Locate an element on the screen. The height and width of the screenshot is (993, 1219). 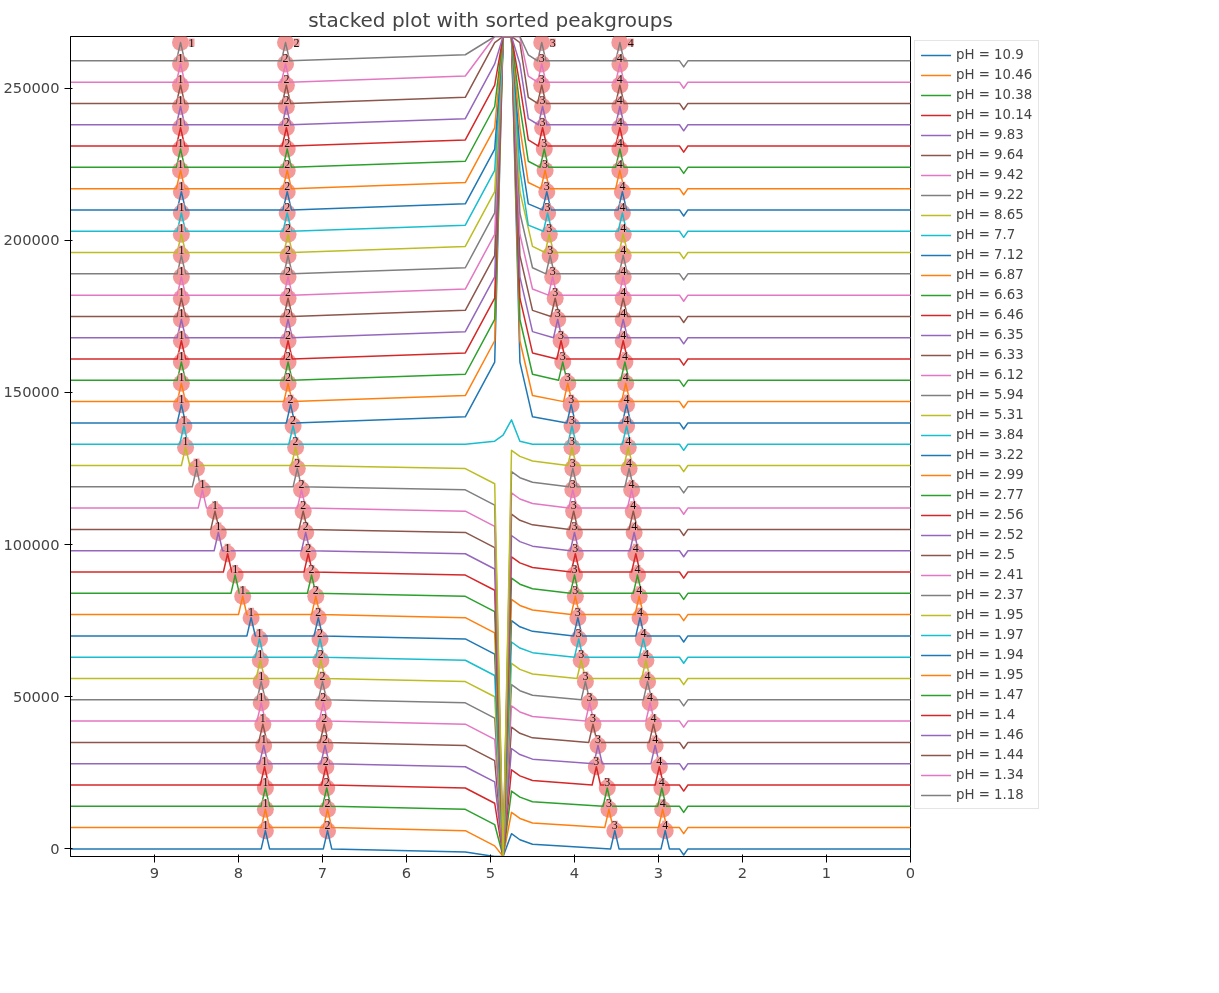
y-tick-label: 150000 is located at coordinates (31, 392).